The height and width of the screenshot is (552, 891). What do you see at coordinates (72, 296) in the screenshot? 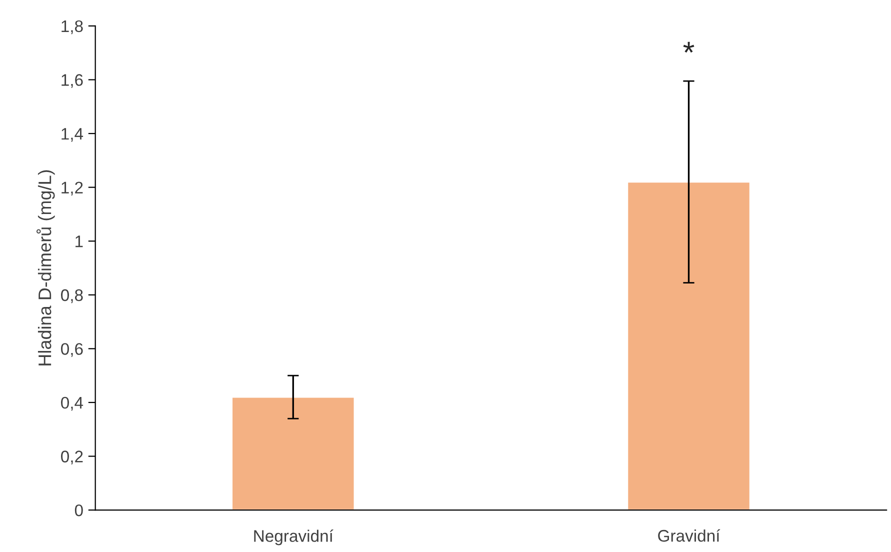
I see `y-tick-label: 0,8` at bounding box center [72, 296].